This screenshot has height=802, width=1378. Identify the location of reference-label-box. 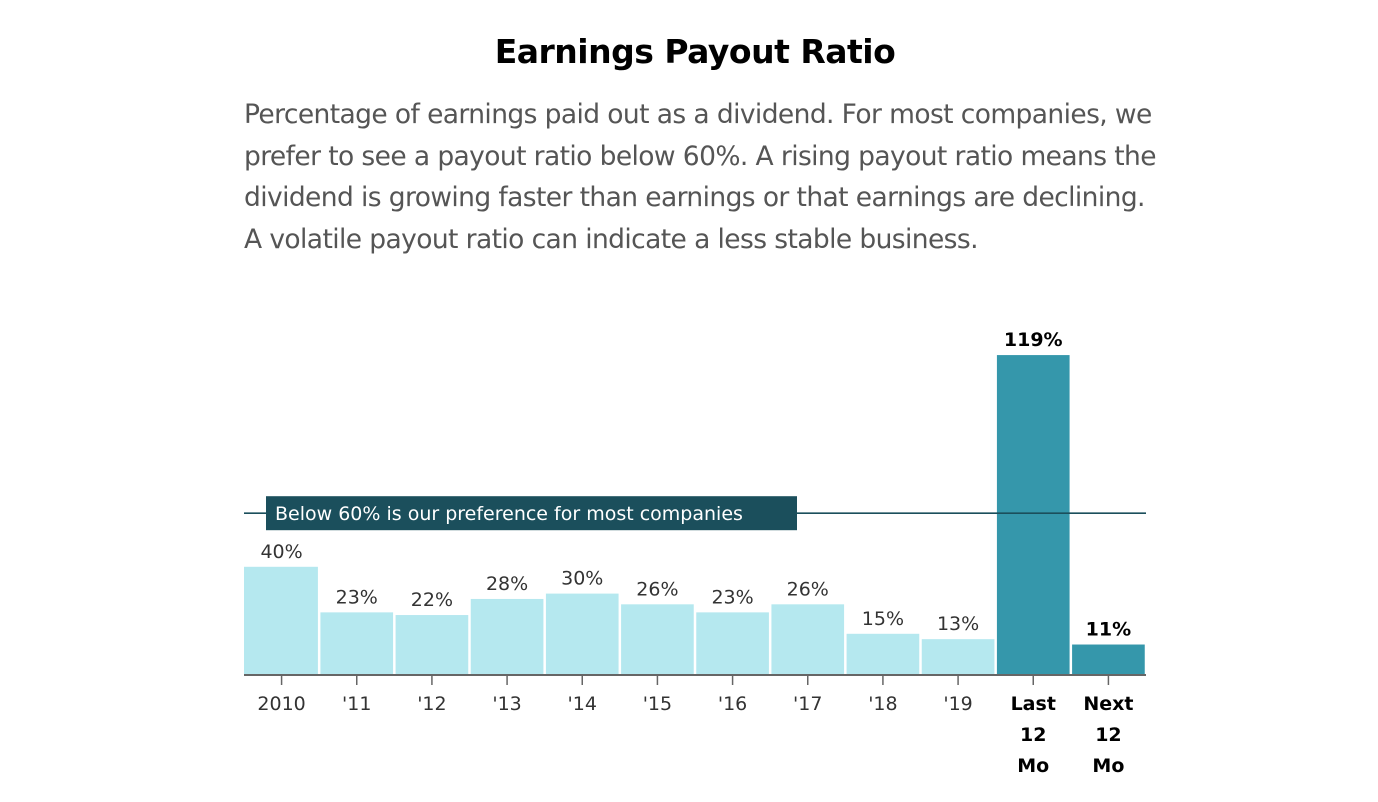
(531, 513).